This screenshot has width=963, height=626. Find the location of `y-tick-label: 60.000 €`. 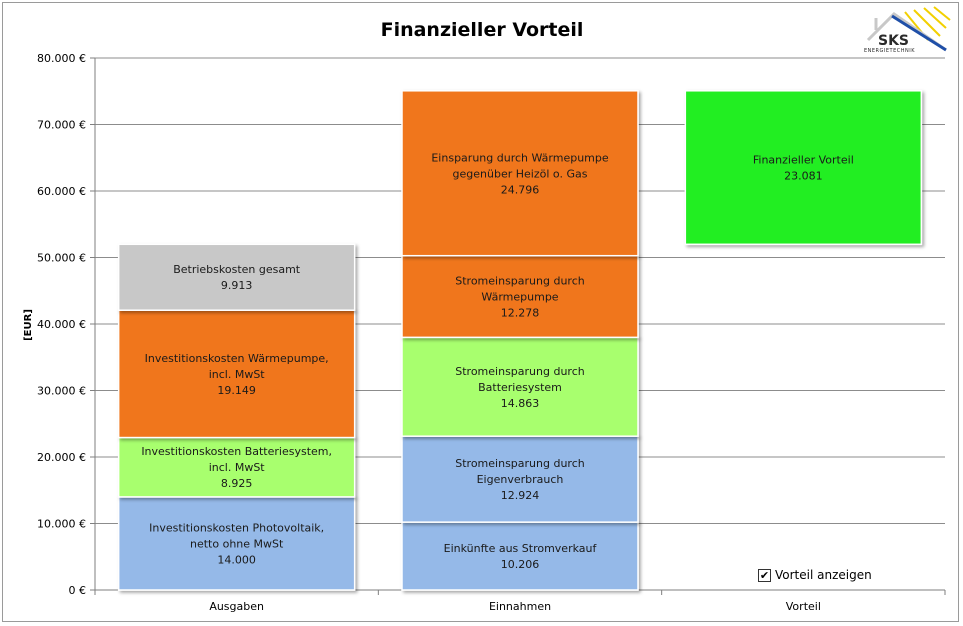

y-tick-label: 60.000 € is located at coordinates (61, 191).